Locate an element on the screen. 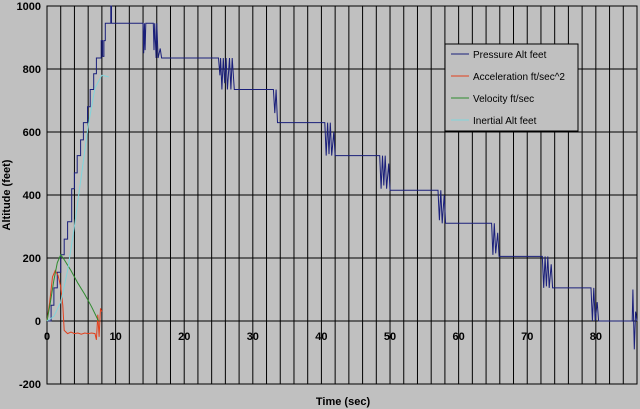 The height and width of the screenshot is (409, 640). y-tick-label: 800 is located at coordinates (32, 70).